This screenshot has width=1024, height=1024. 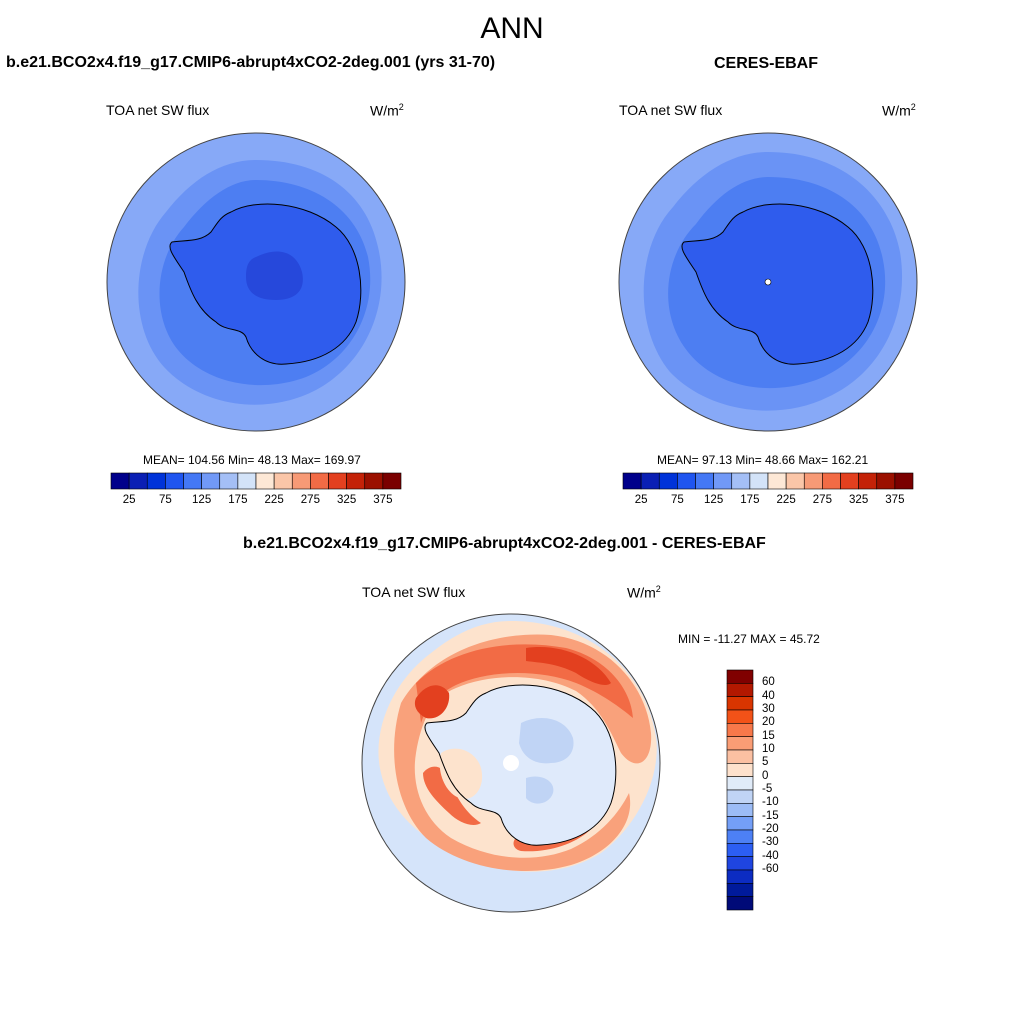 I want to click on diff-colorbar, so click(x=740, y=790).